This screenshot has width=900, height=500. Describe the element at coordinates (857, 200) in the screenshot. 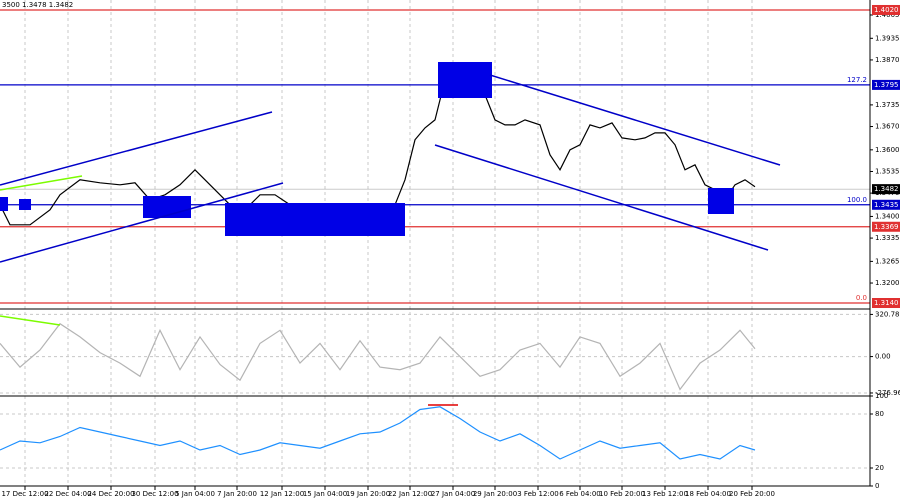

I see `level-note: 100.0` at that location.